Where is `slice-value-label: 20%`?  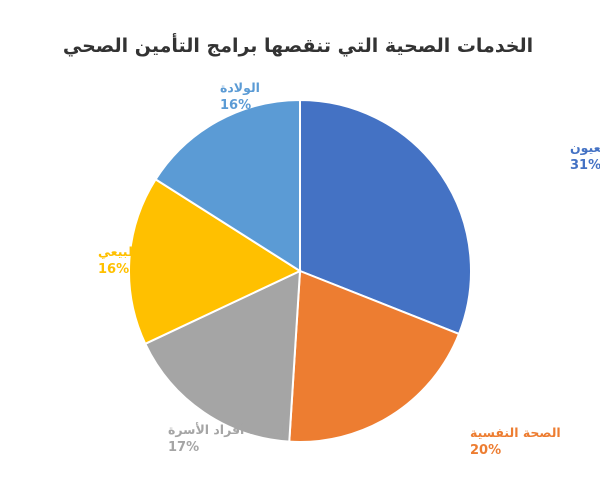 slice-value-label: 20% is located at coordinates (485, 450).